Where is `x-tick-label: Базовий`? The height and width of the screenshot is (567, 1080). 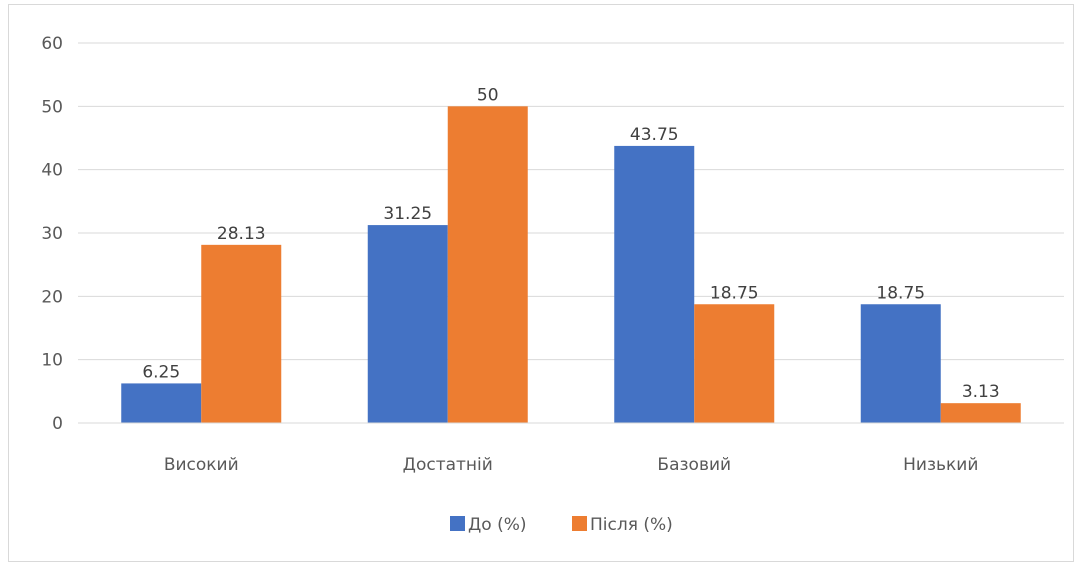
x-tick-label: Базовий is located at coordinates (694, 465).